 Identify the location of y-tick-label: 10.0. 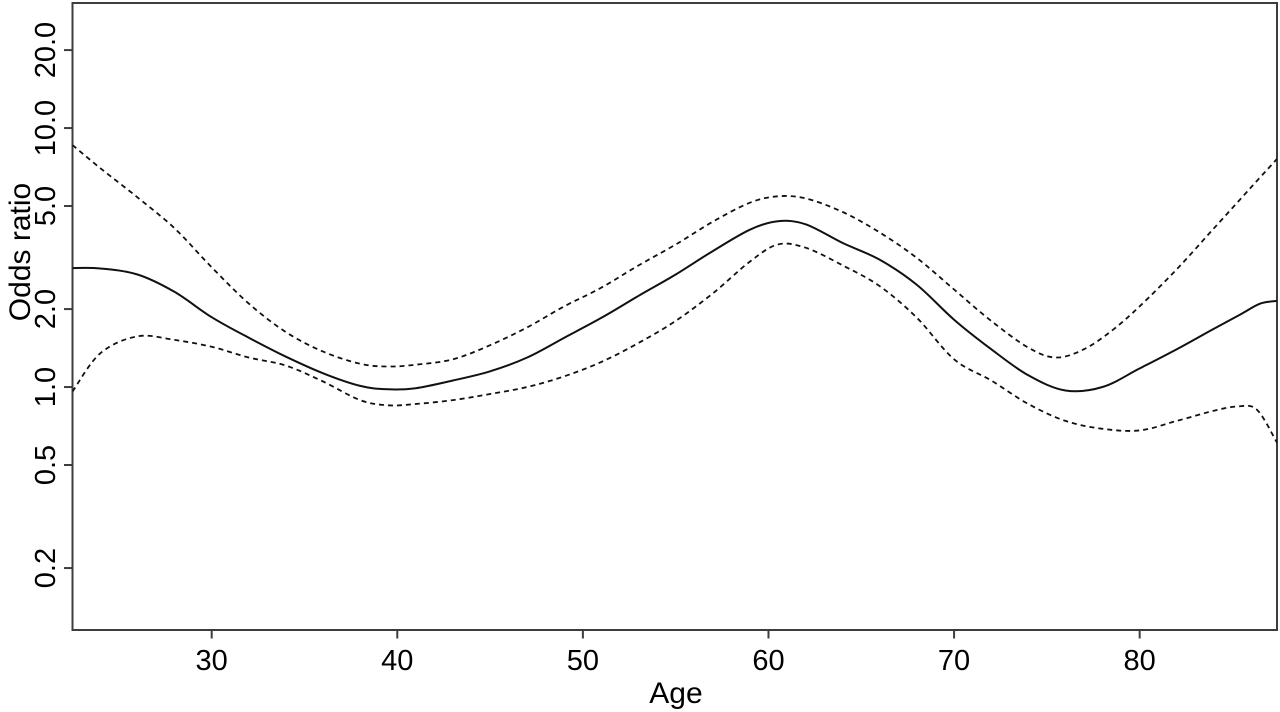
(46, 128).